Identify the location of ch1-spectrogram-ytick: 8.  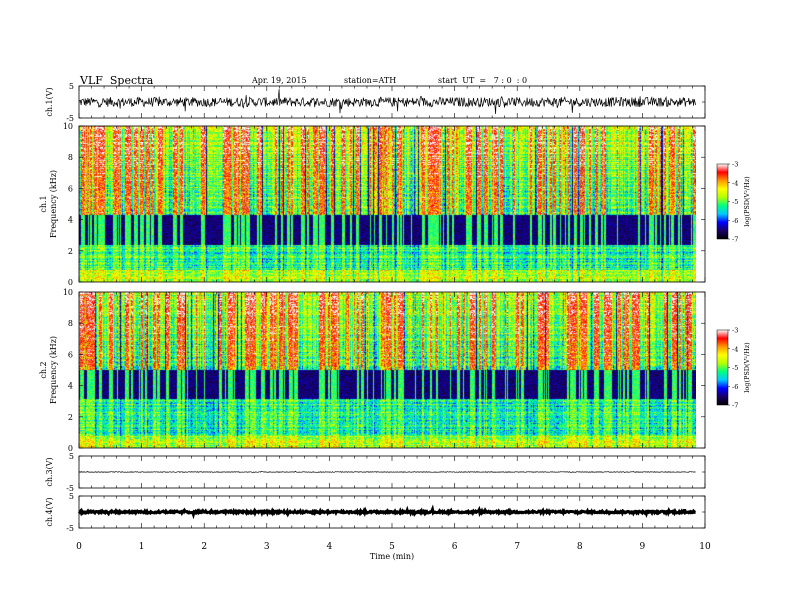
(70, 157).